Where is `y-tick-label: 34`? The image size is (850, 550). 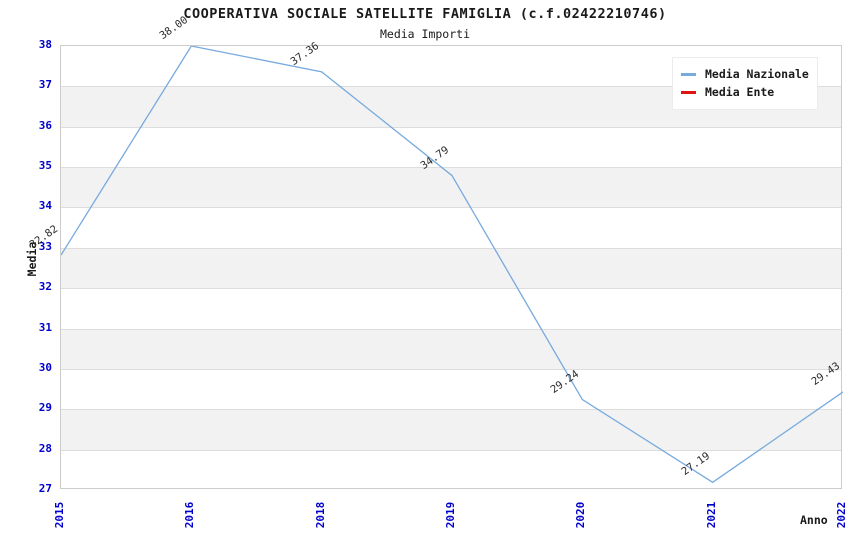 y-tick-label: 34 is located at coordinates (45, 206).